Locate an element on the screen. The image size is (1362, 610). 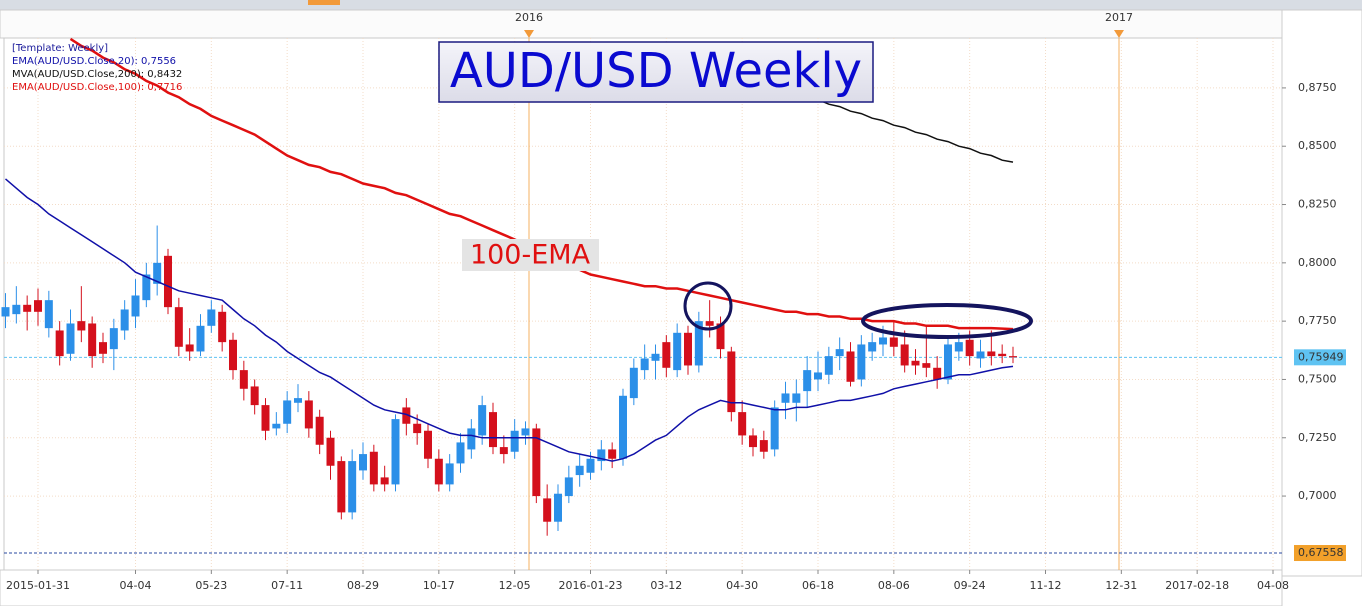
x-tick-label: 10-17 is located at coordinates (439, 585).